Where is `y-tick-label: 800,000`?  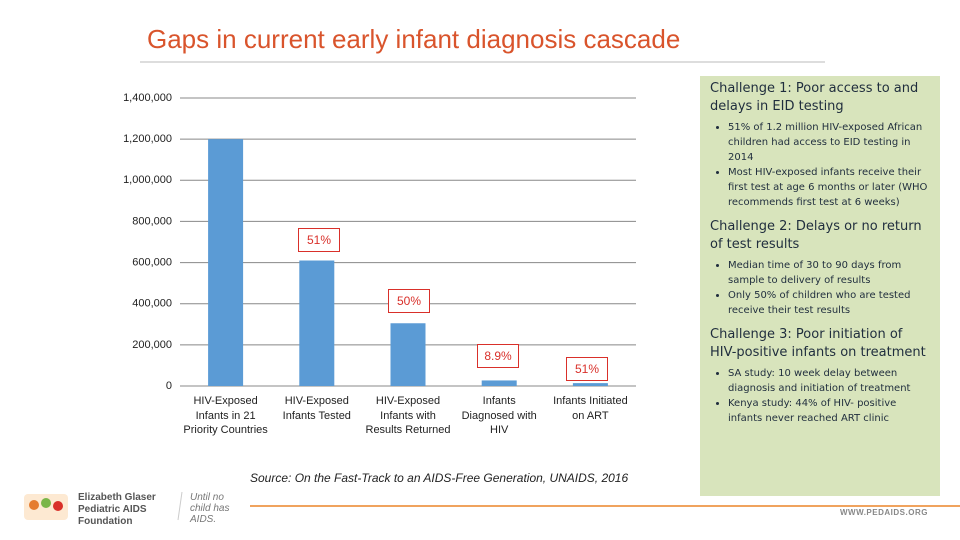 y-tick-label: 800,000 is located at coordinates (152, 221).